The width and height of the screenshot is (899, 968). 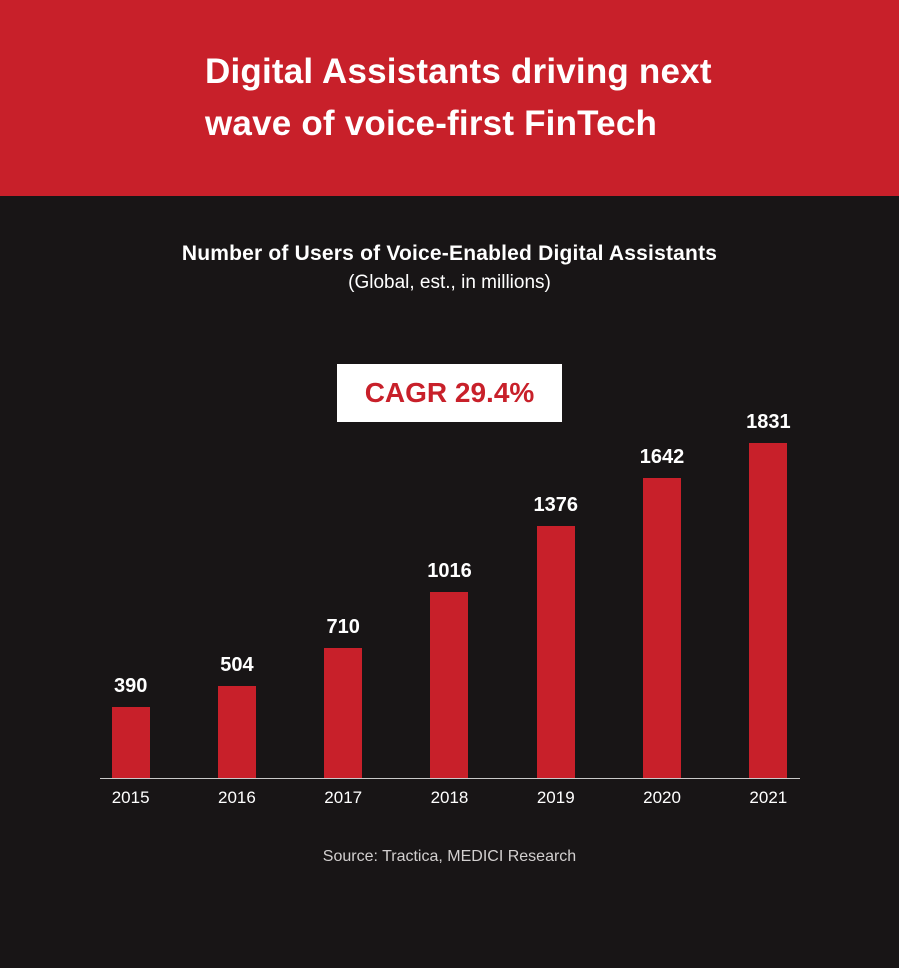 I want to click on bar-value-label: 390, so click(x=130, y=686).